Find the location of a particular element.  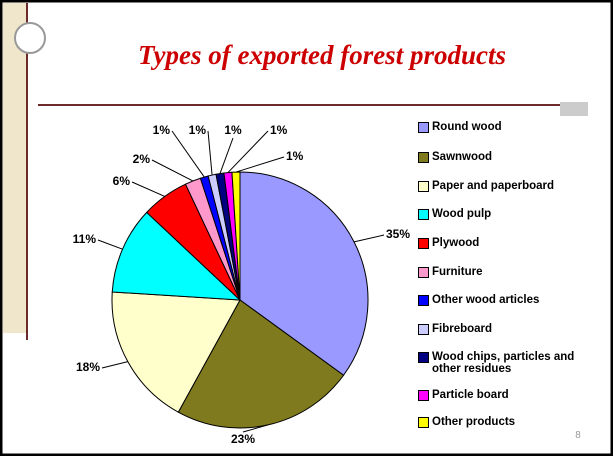

legend-label: Round wood is located at coordinates (467, 127).